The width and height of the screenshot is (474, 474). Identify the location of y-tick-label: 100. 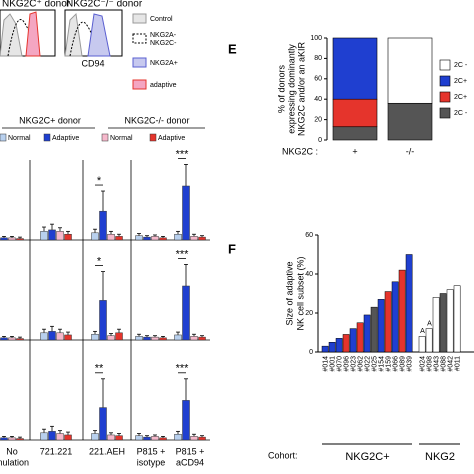
(316, 38).